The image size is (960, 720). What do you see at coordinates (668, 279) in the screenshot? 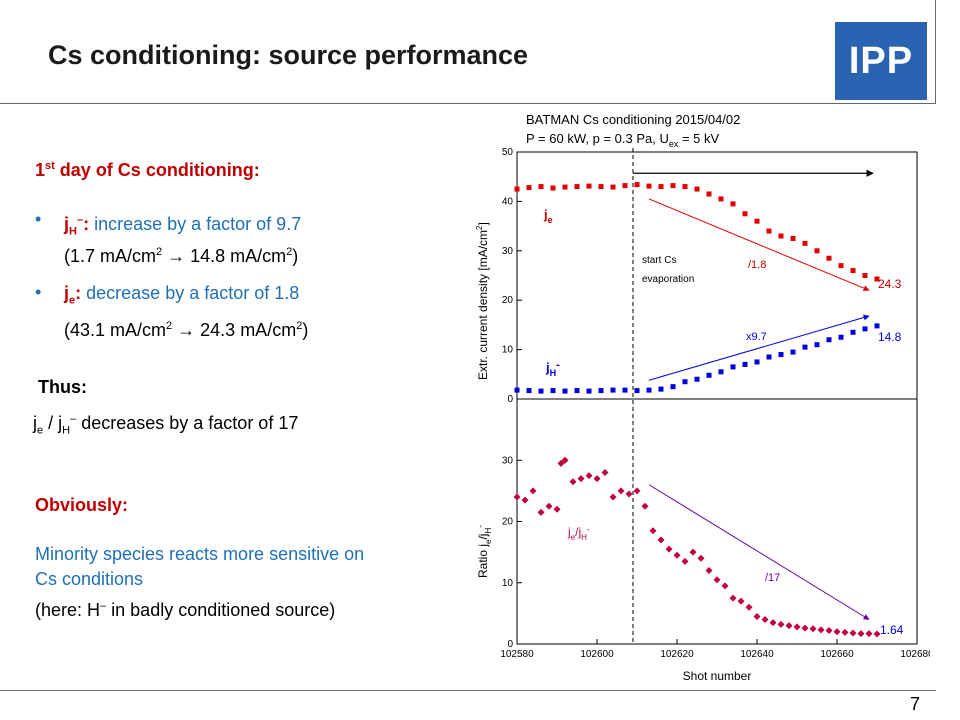
I see `evaporation-label: evaporation` at bounding box center [668, 279].